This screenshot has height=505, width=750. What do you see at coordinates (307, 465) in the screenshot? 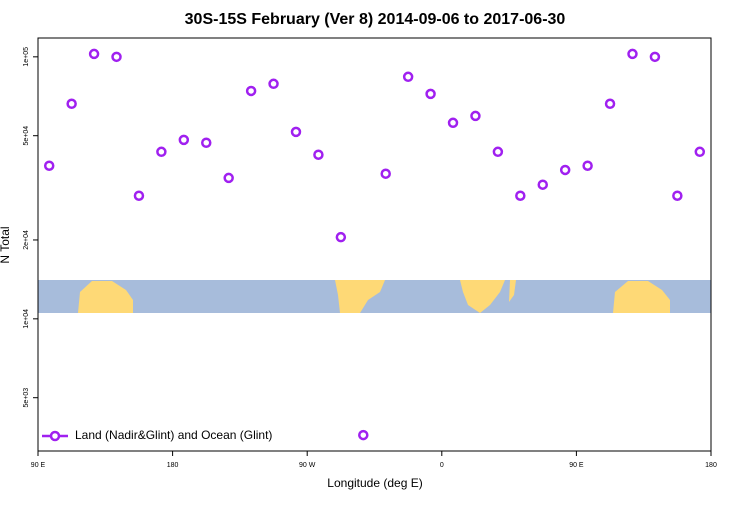
I see `x-tick-label: 90 W` at bounding box center [307, 465].